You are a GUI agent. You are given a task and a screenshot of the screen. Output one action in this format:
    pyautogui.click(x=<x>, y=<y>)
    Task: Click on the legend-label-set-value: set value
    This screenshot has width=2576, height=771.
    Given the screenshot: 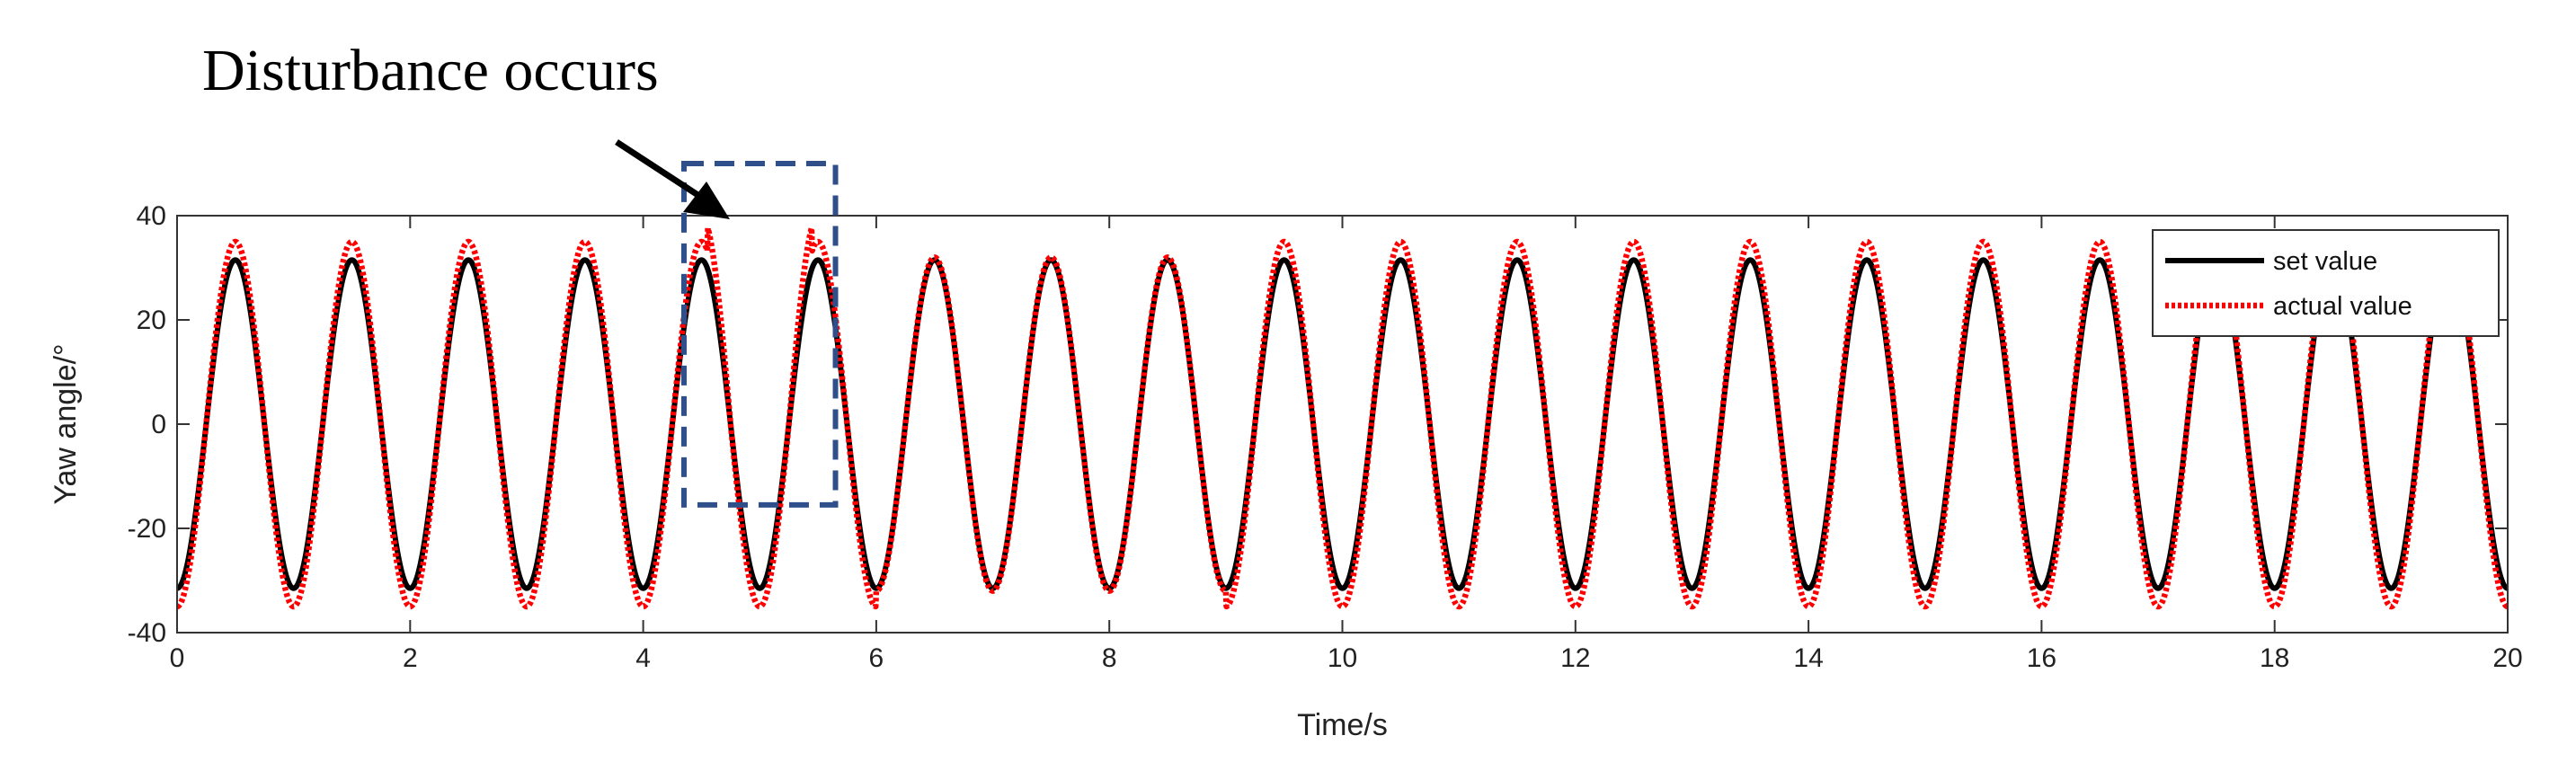 What is the action you would take?
    pyautogui.click(x=2325, y=261)
    